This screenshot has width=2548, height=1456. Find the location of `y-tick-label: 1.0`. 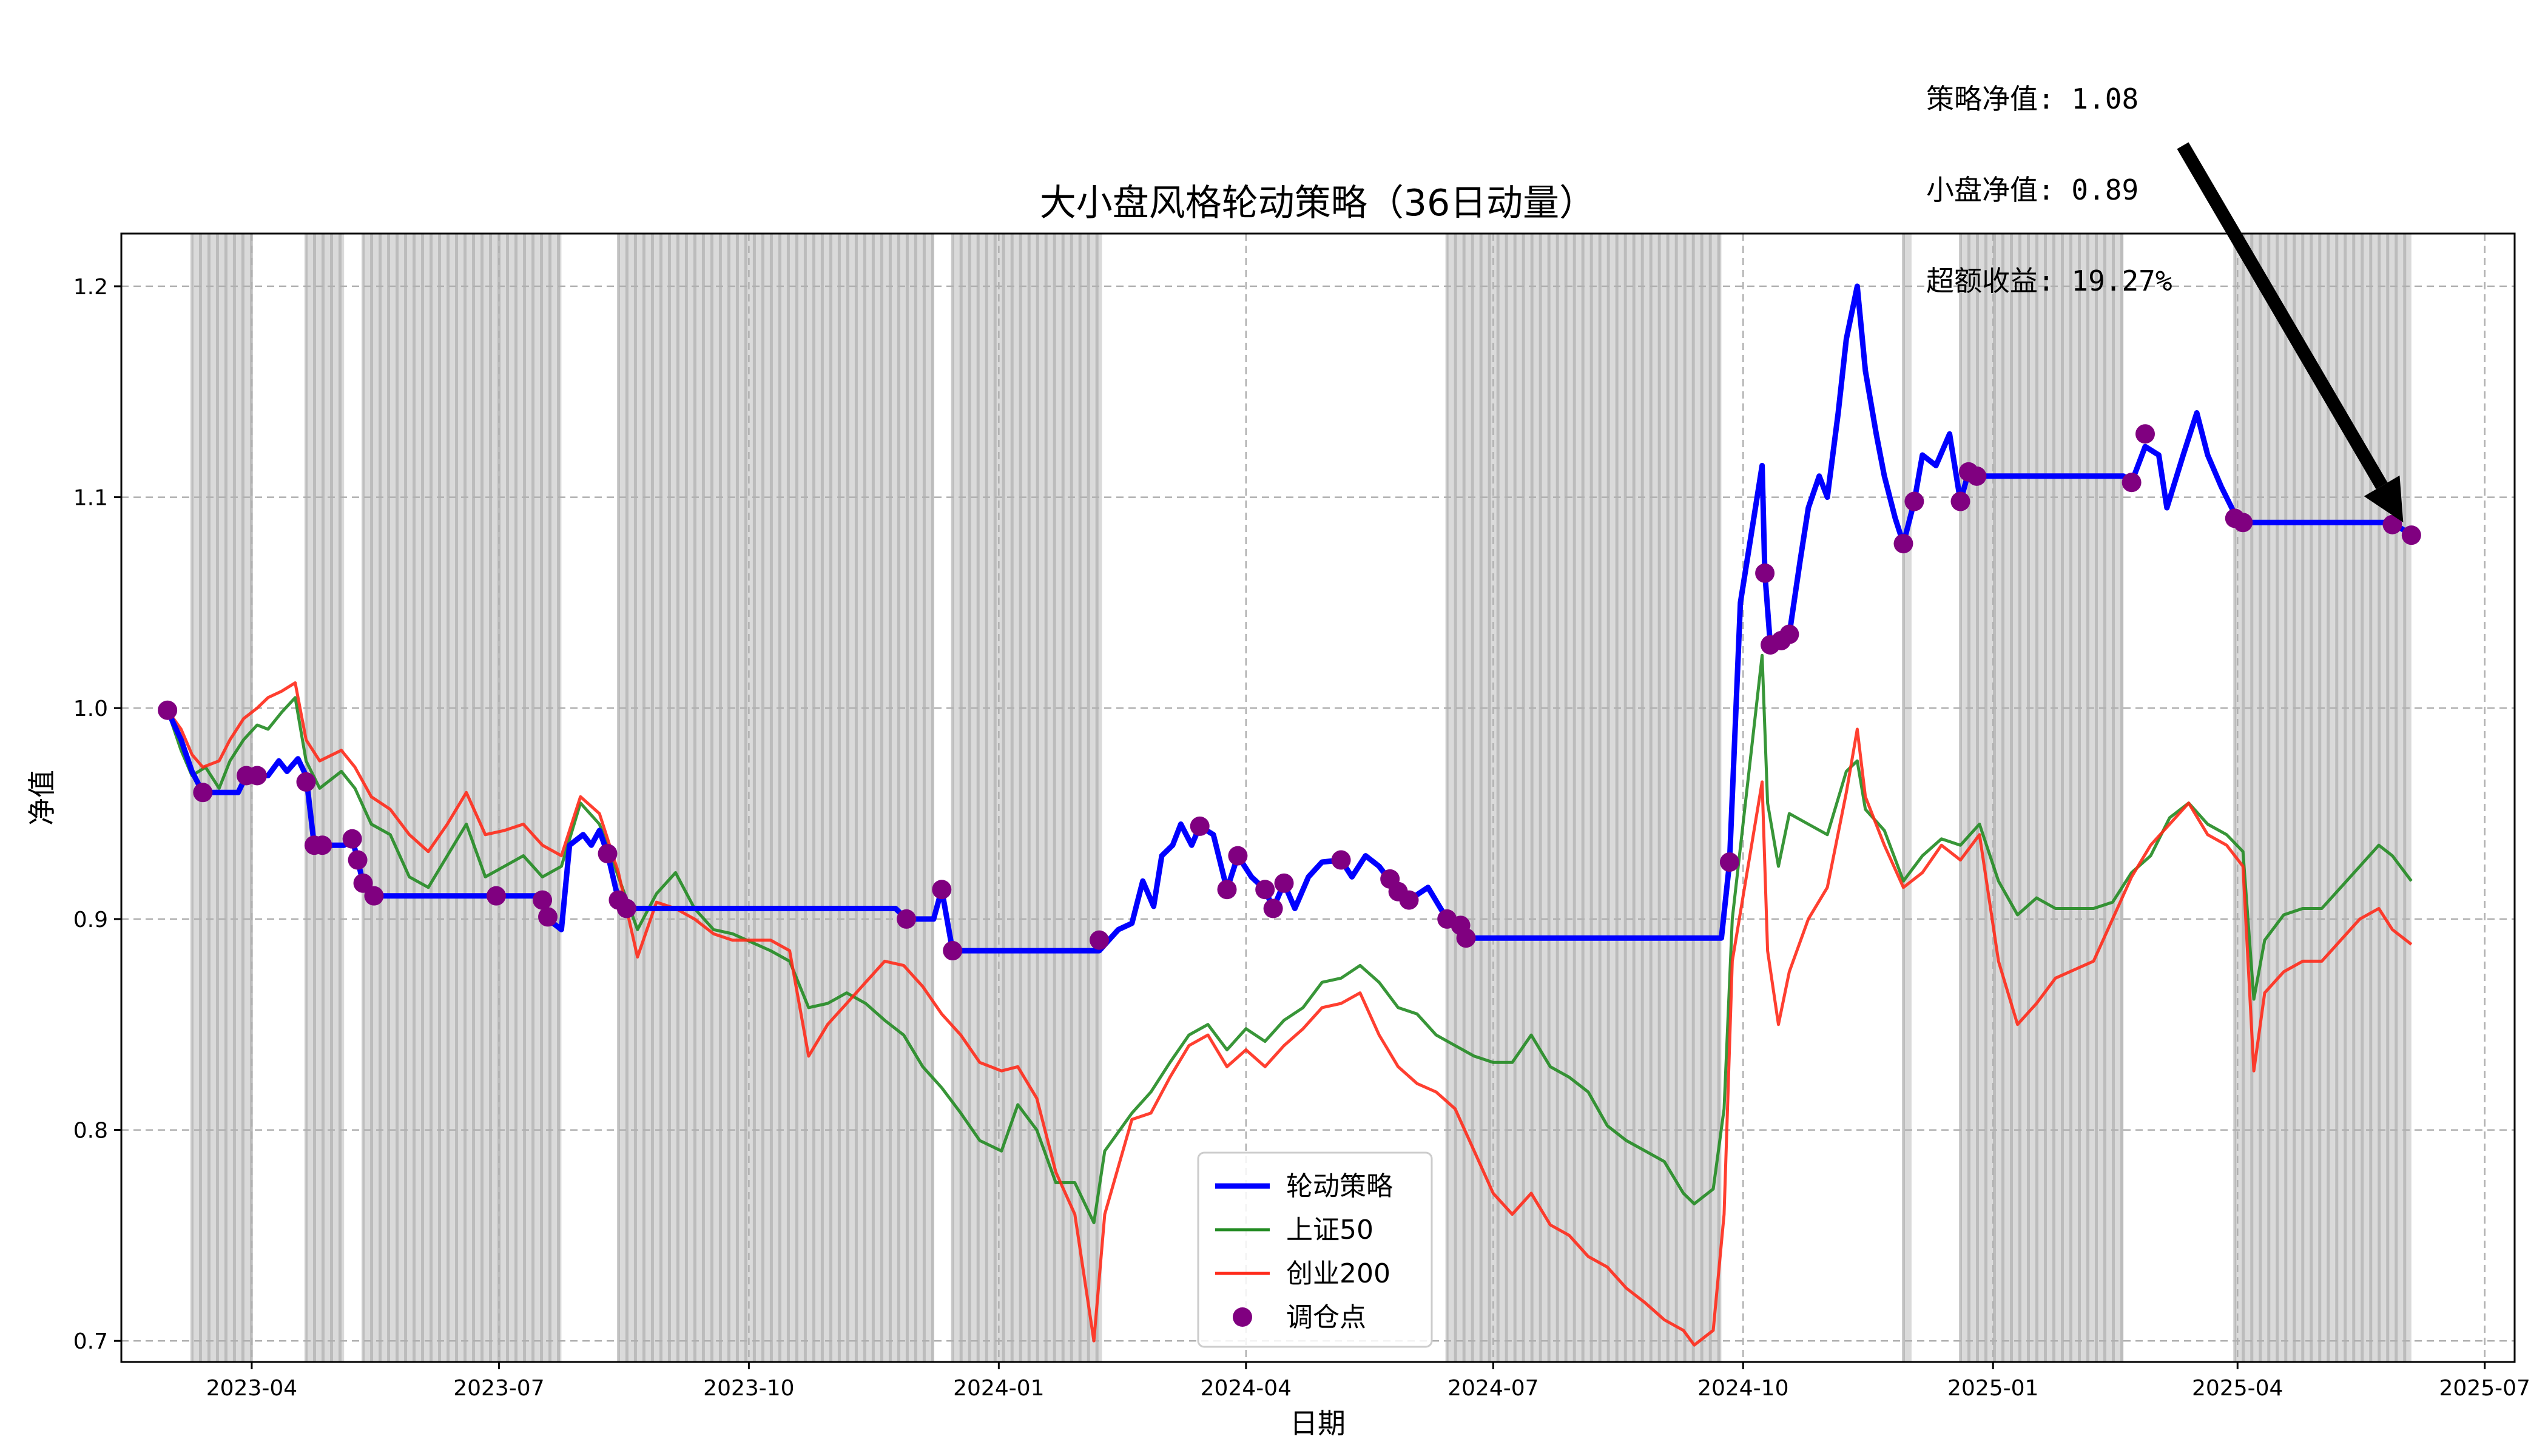

y-tick-label: 1.0 is located at coordinates (90, 708).